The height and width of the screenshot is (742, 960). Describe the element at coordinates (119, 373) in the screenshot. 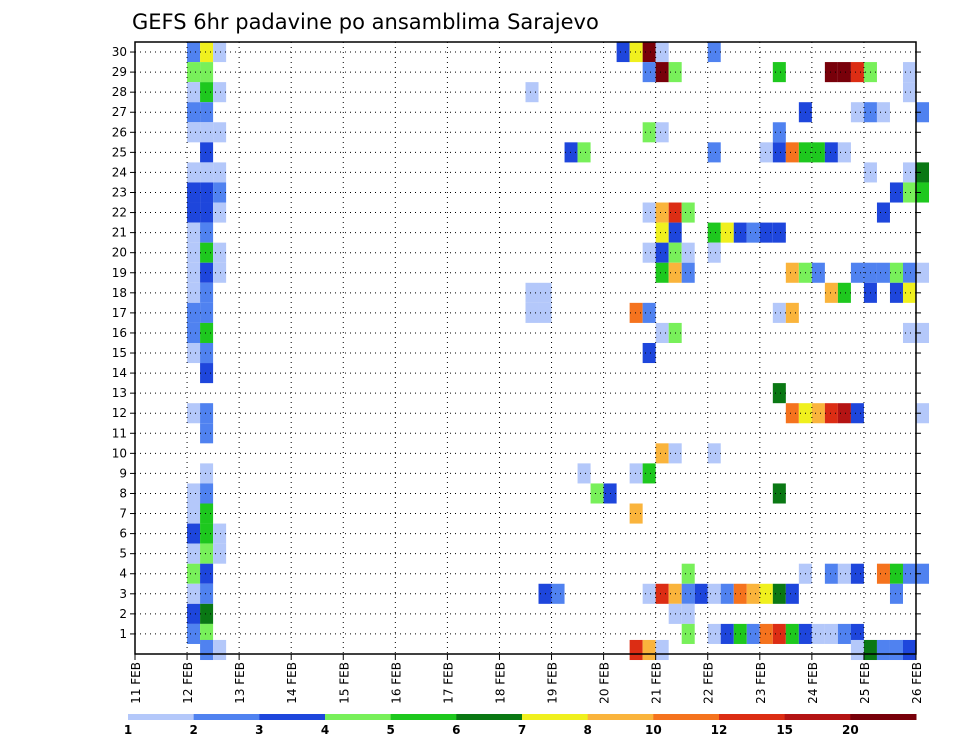

I see `y-tick-label: 14` at that location.